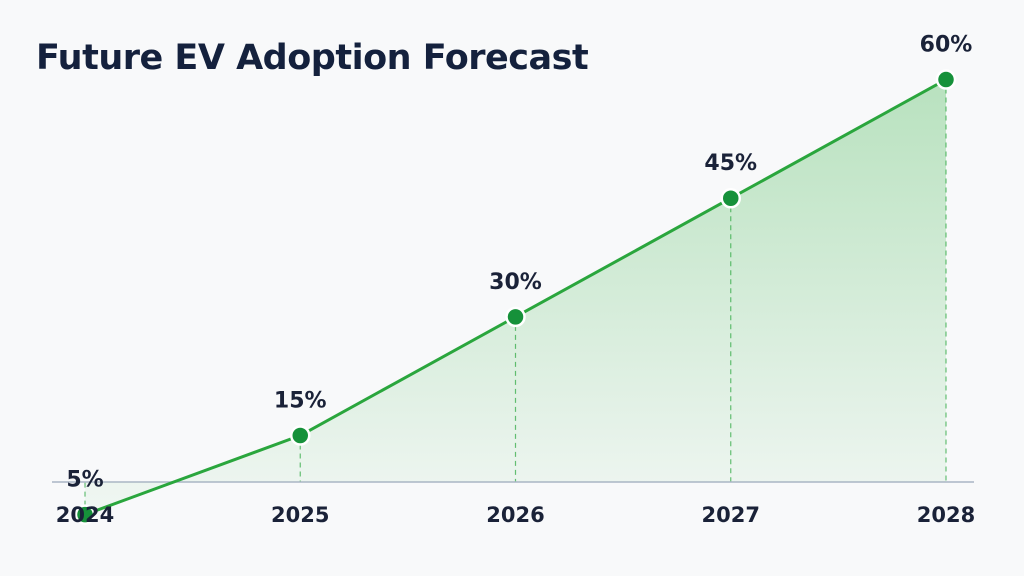 The height and width of the screenshot is (576, 1024). I want to click on x-tick-label: 2027, so click(731, 515).